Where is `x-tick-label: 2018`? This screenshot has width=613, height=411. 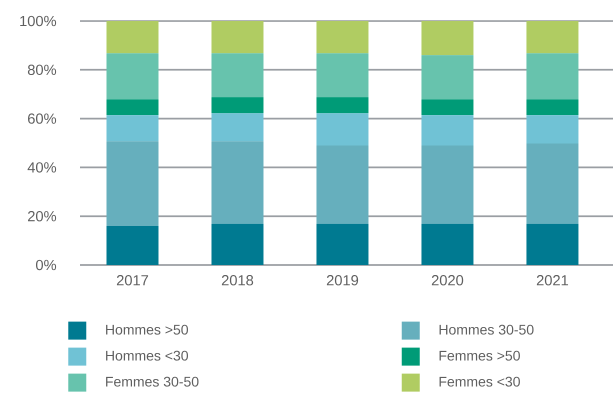
x-tick-label: 2018 is located at coordinates (238, 280).